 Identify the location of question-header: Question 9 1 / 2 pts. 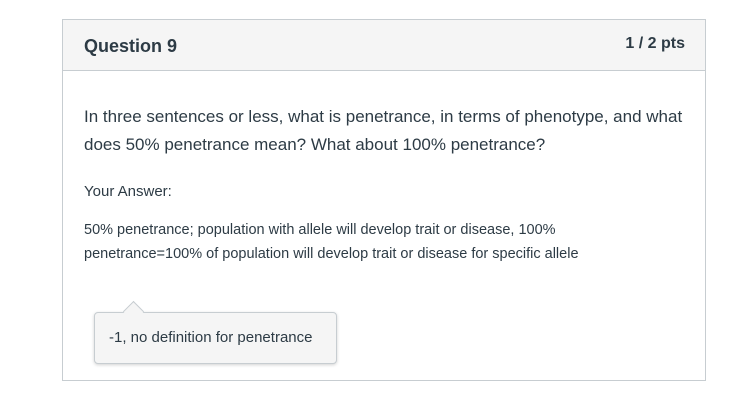
(384, 45).